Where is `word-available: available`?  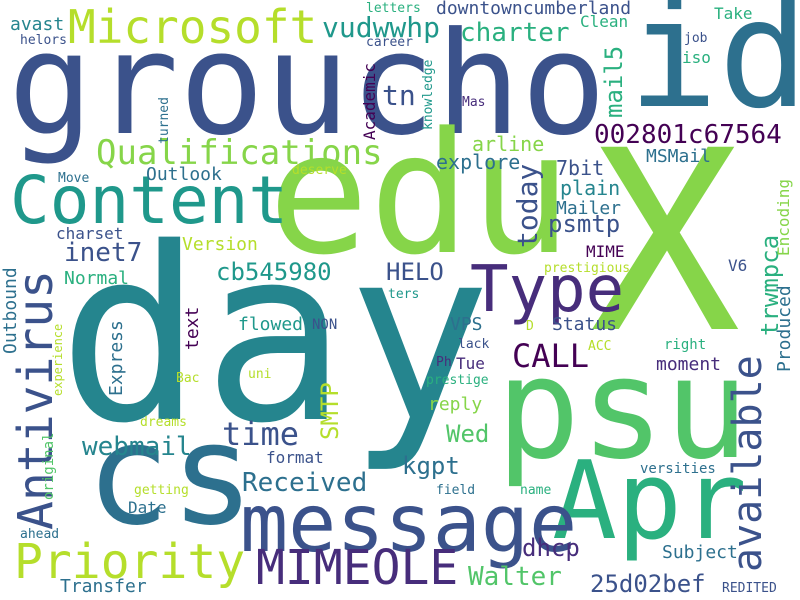 word-available: available is located at coordinates (748, 463).